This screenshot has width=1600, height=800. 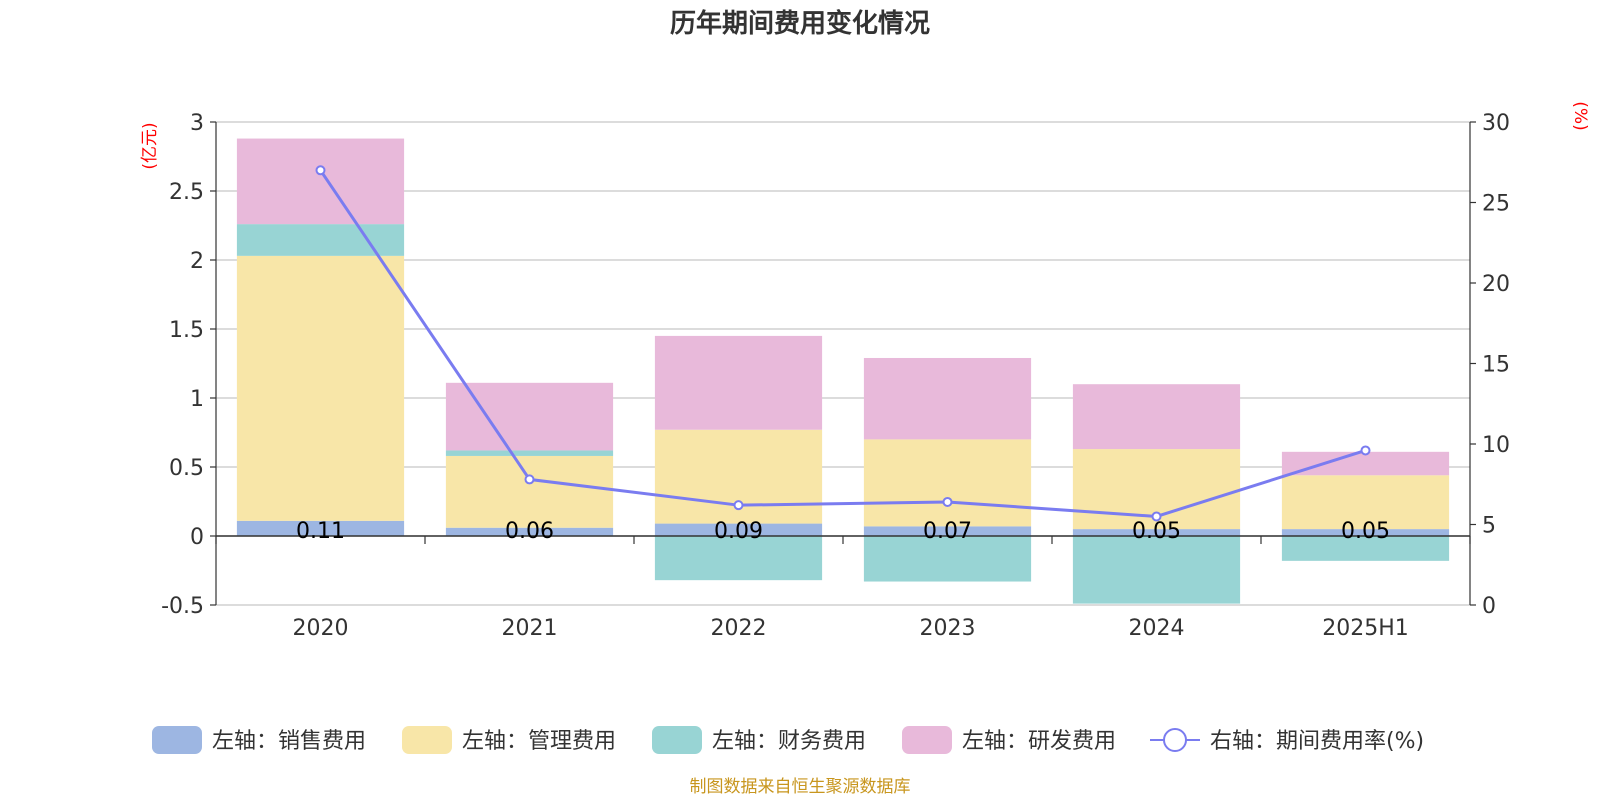 I want to click on left-axis-tick-label: 3, so click(x=197, y=123).